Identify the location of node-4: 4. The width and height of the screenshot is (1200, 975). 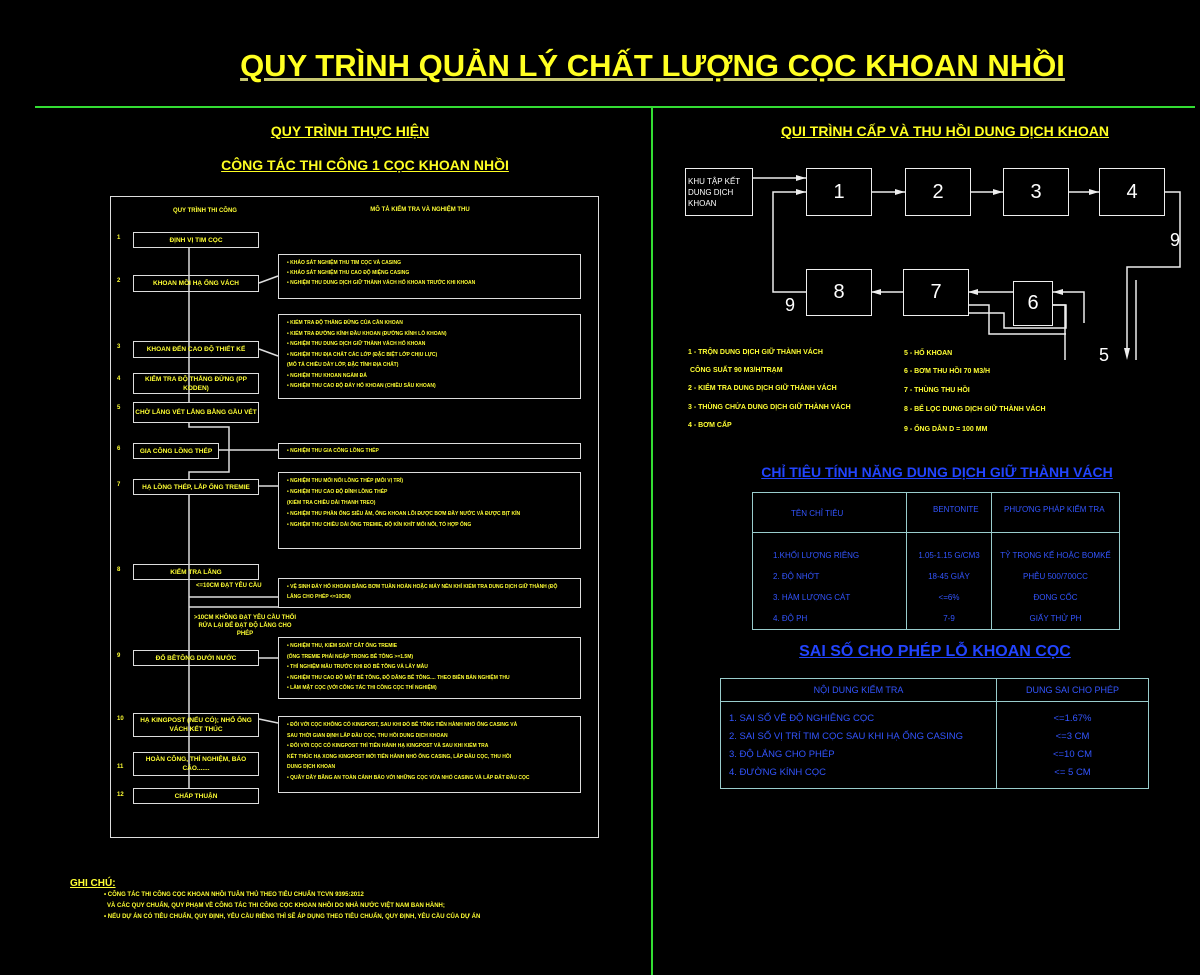
(1132, 192).